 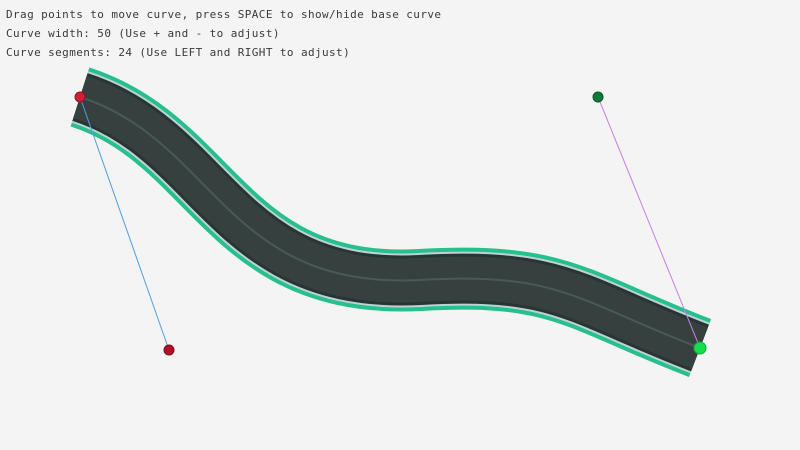 I want to click on handle-line-start-anchor, so click(x=124, y=223).